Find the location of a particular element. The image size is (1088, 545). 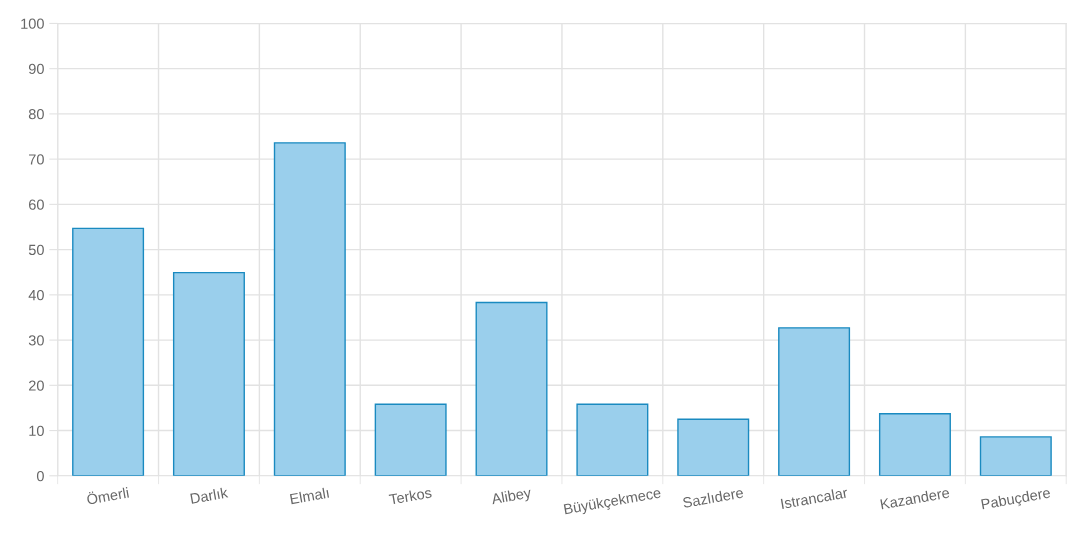

x-tick-label: Büyükçekmece is located at coordinates (612, 502).